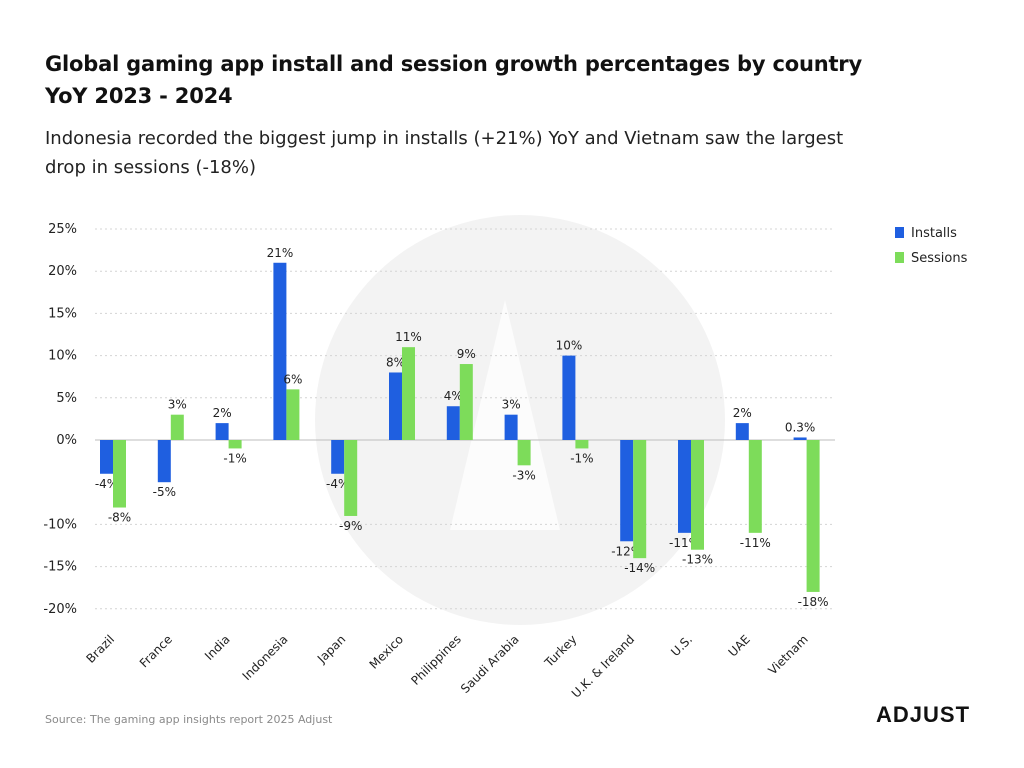 Image resolution: width=1024 pixels, height=768 pixels. I want to click on installs-data-label-7: 3%, so click(511, 405).